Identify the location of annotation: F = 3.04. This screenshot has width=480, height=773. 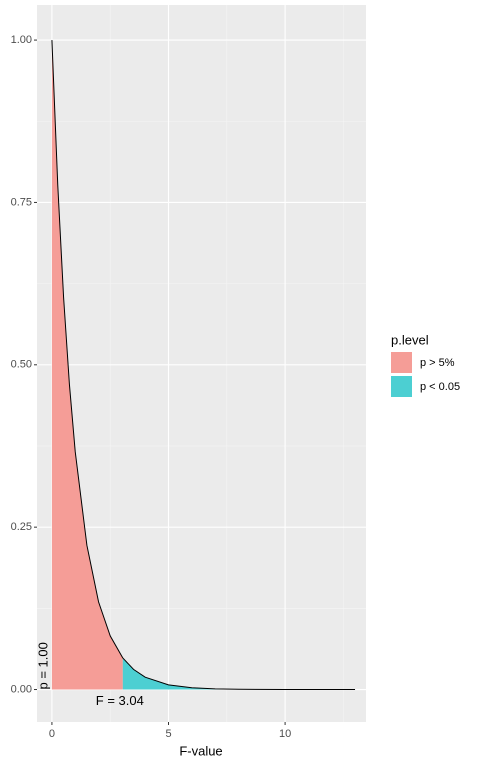
(120, 700).